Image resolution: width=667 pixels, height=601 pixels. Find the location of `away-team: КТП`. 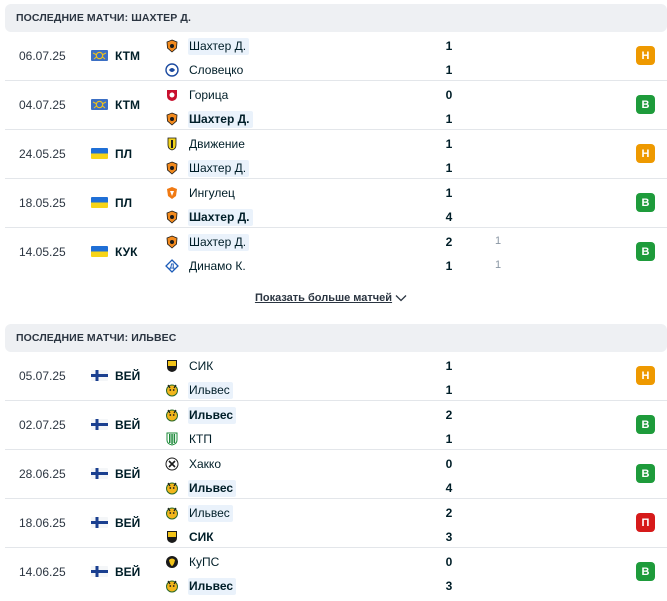

away-team: КТП is located at coordinates (190, 439).